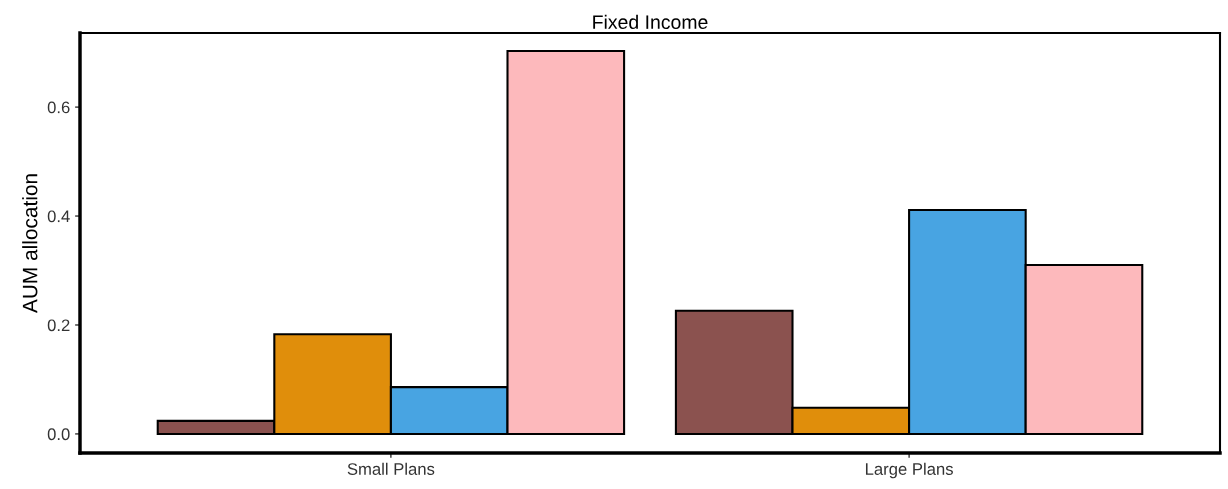 Image resolution: width=1228 pixels, height=489 pixels. Describe the element at coordinates (58, 434) in the screenshot. I see `y-tick-label: 0.0` at that location.